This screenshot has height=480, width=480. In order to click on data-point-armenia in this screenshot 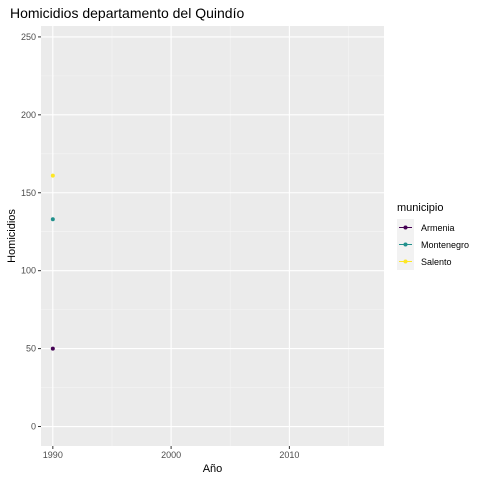, I will do `click(52, 348)`.